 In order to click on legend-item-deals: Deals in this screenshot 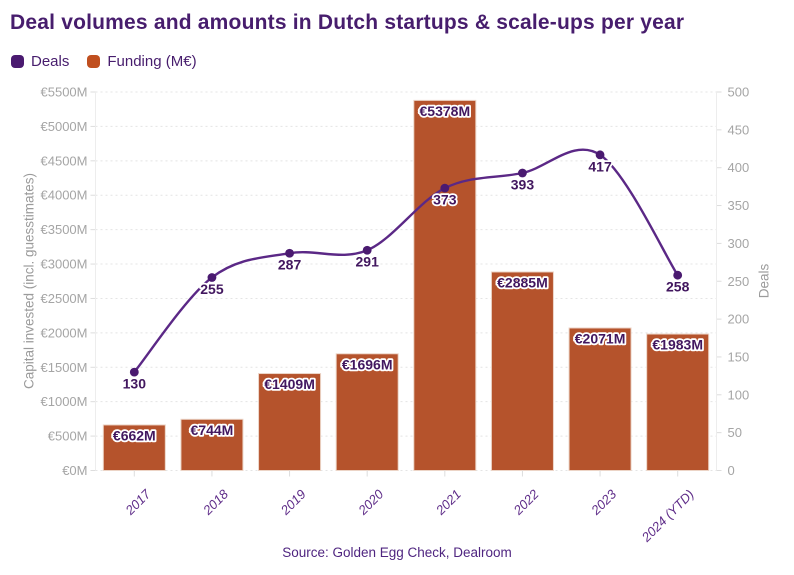, I will do `click(40, 61)`.